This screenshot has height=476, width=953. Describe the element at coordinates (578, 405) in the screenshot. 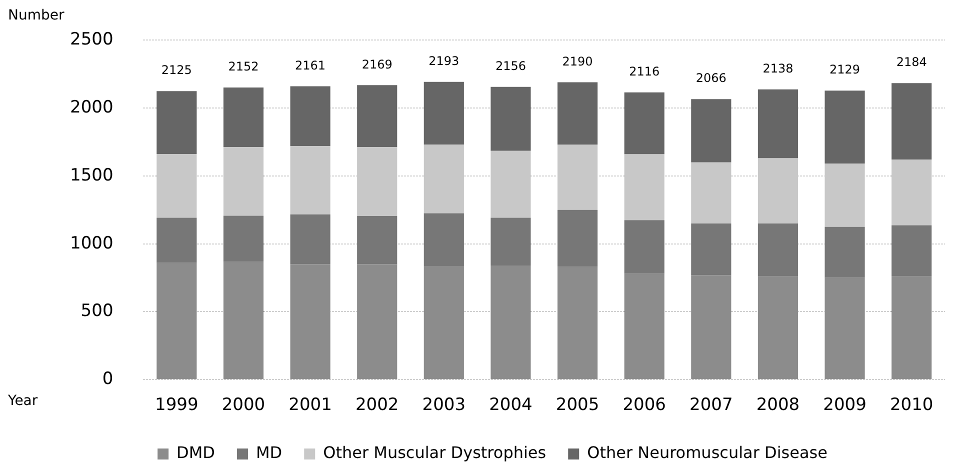

I see `x-tick-label: 2005` at that location.